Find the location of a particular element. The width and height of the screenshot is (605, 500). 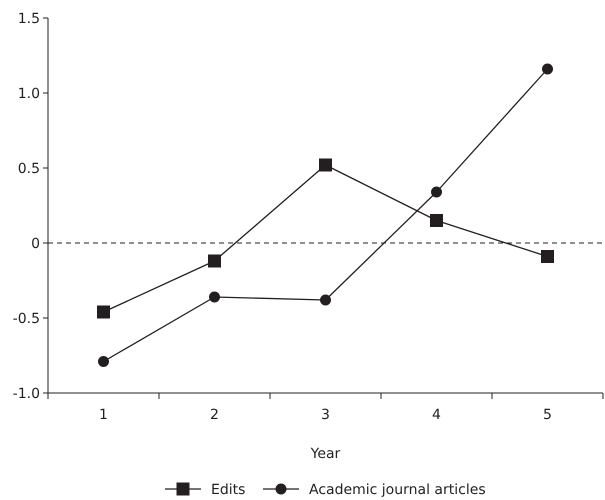

x-tick-label: 2 is located at coordinates (214, 415).